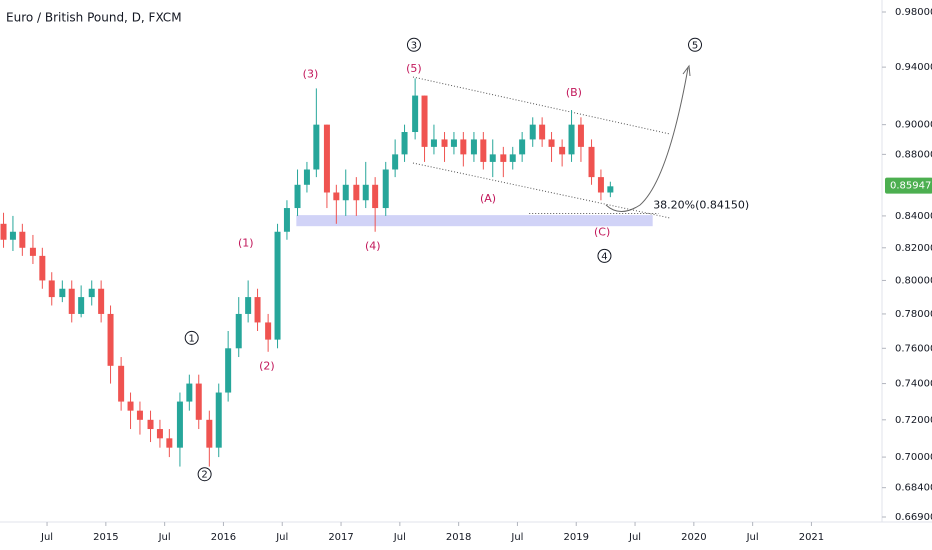 The height and width of the screenshot is (550, 932). Describe the element at coordinates (541, 105) in the screenshot. I see `channel-upper` at that location.